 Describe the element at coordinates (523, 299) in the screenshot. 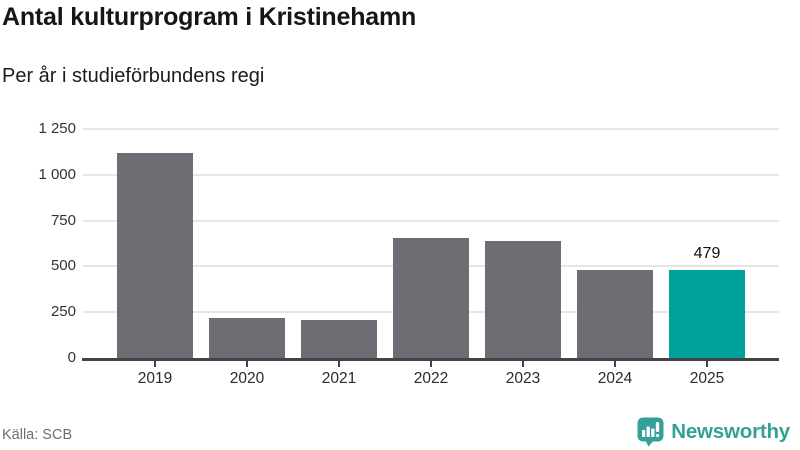

I see `bar-2023` at that location.